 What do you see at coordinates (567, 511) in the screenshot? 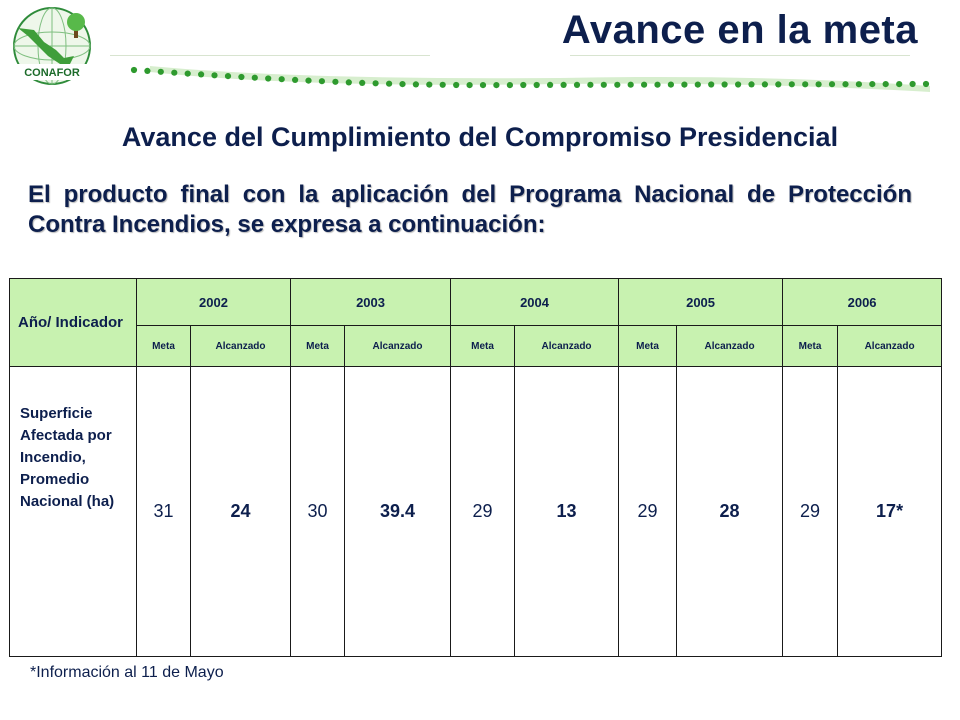
I see `alcanzado-value: 13` at bounding box center [567, 511].